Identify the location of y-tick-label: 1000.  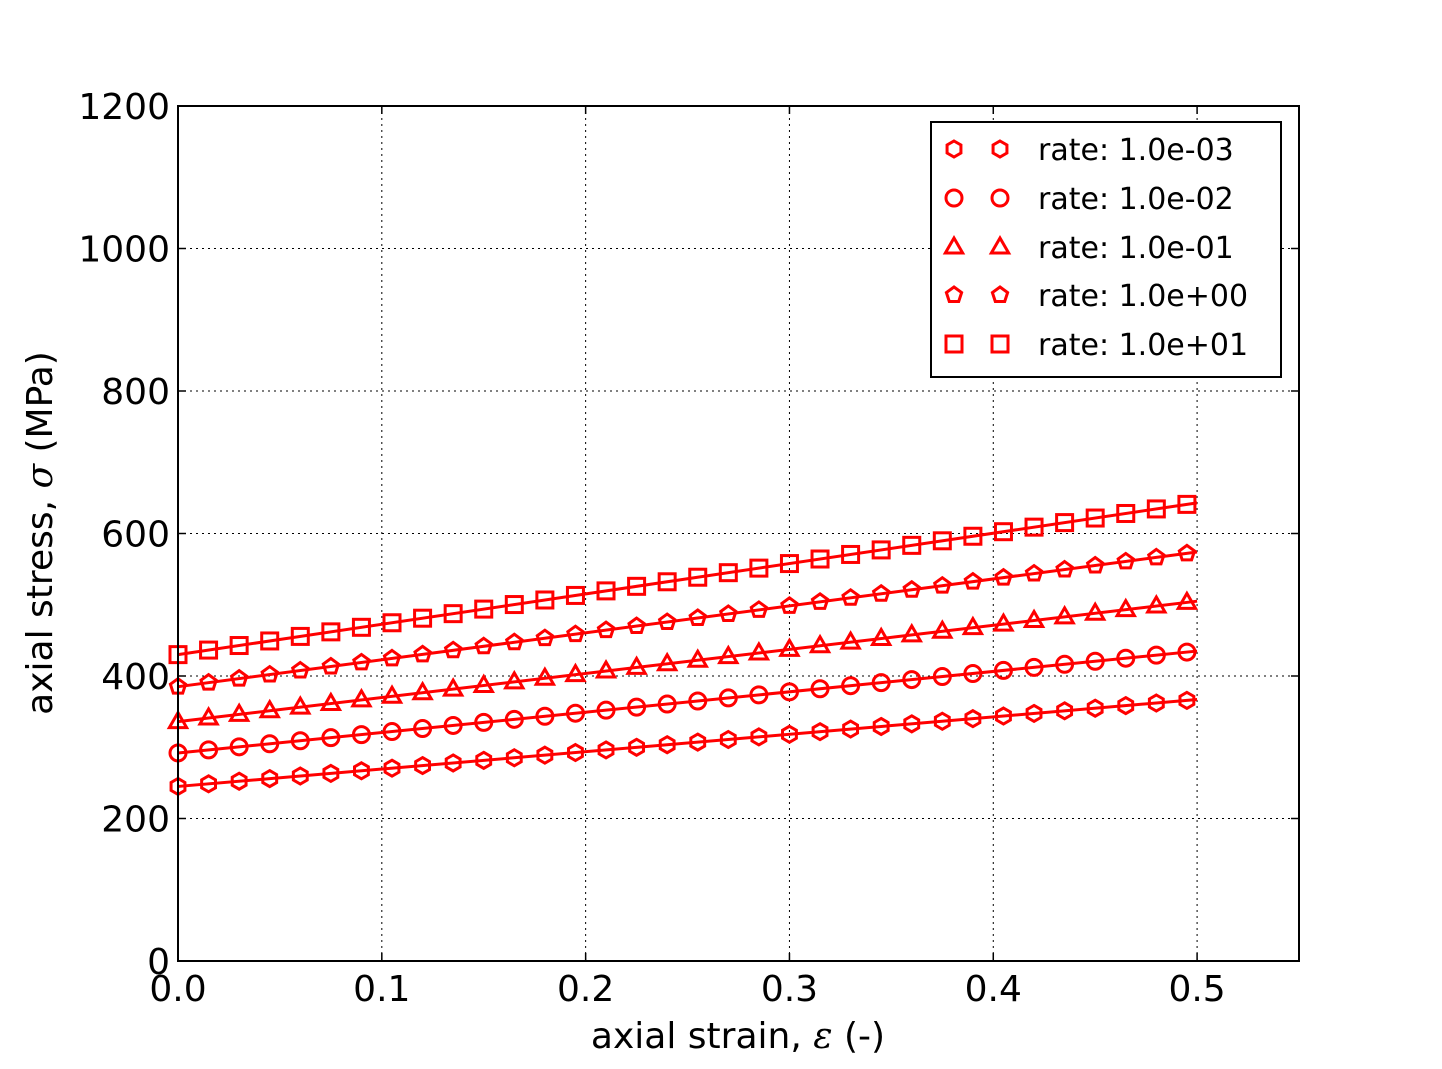
(124, 250).